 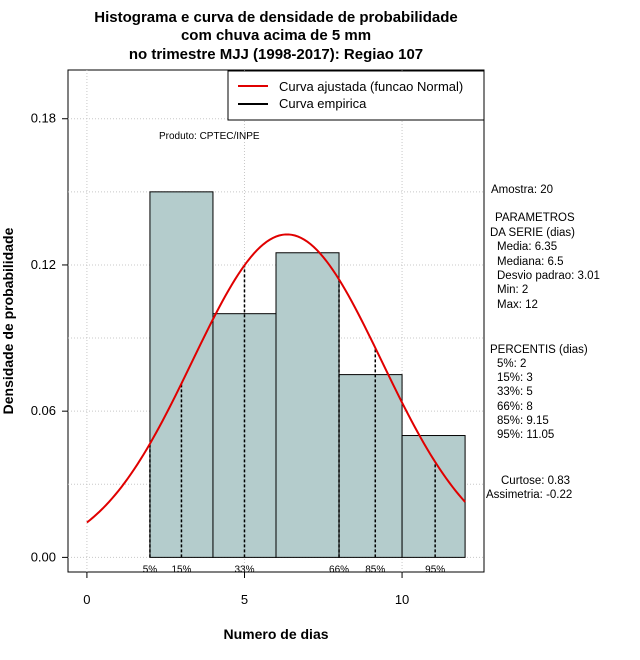 I want to click on percentile-5: 5%: 2, so click(x=511, y=364).